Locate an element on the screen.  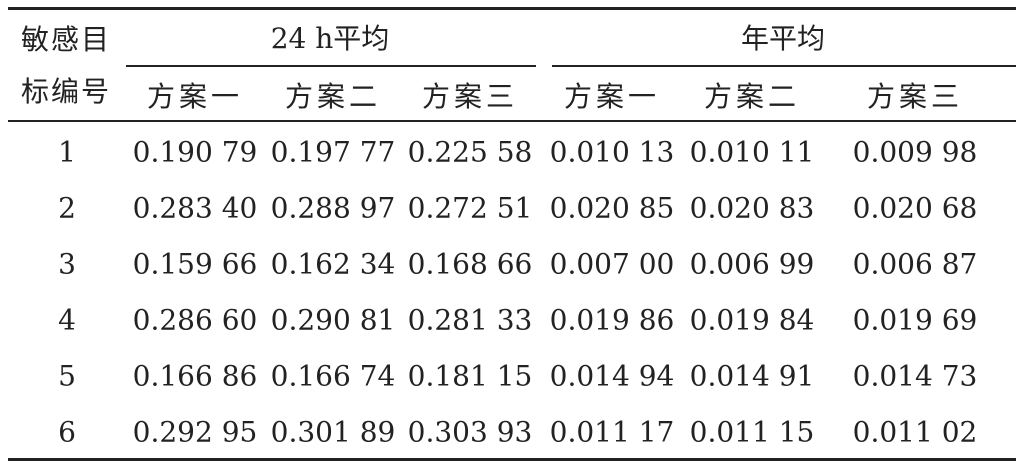
cell-value: 0.019 86 is located at coordinates (612, 320).